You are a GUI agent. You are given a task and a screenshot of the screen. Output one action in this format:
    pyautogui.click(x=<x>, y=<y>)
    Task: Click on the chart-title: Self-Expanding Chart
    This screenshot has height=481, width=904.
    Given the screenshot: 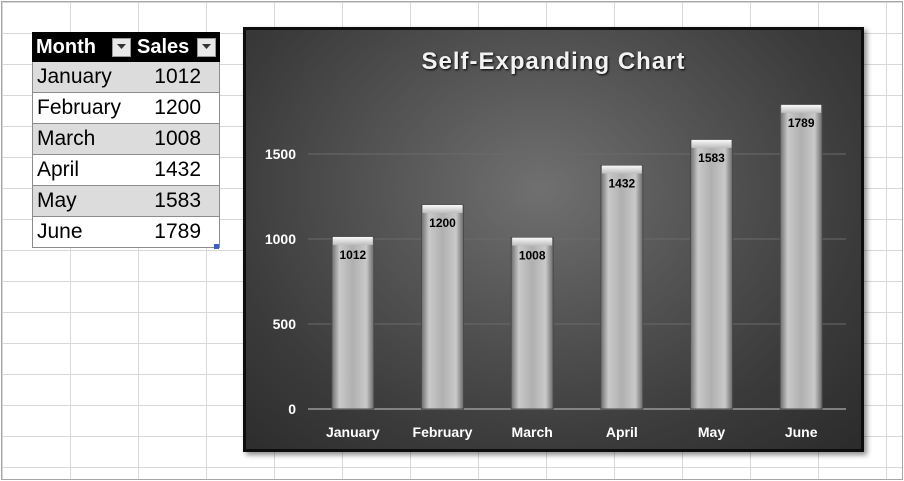 What is the action you would take?
    pyautogui.click(x=553, y=61)
    